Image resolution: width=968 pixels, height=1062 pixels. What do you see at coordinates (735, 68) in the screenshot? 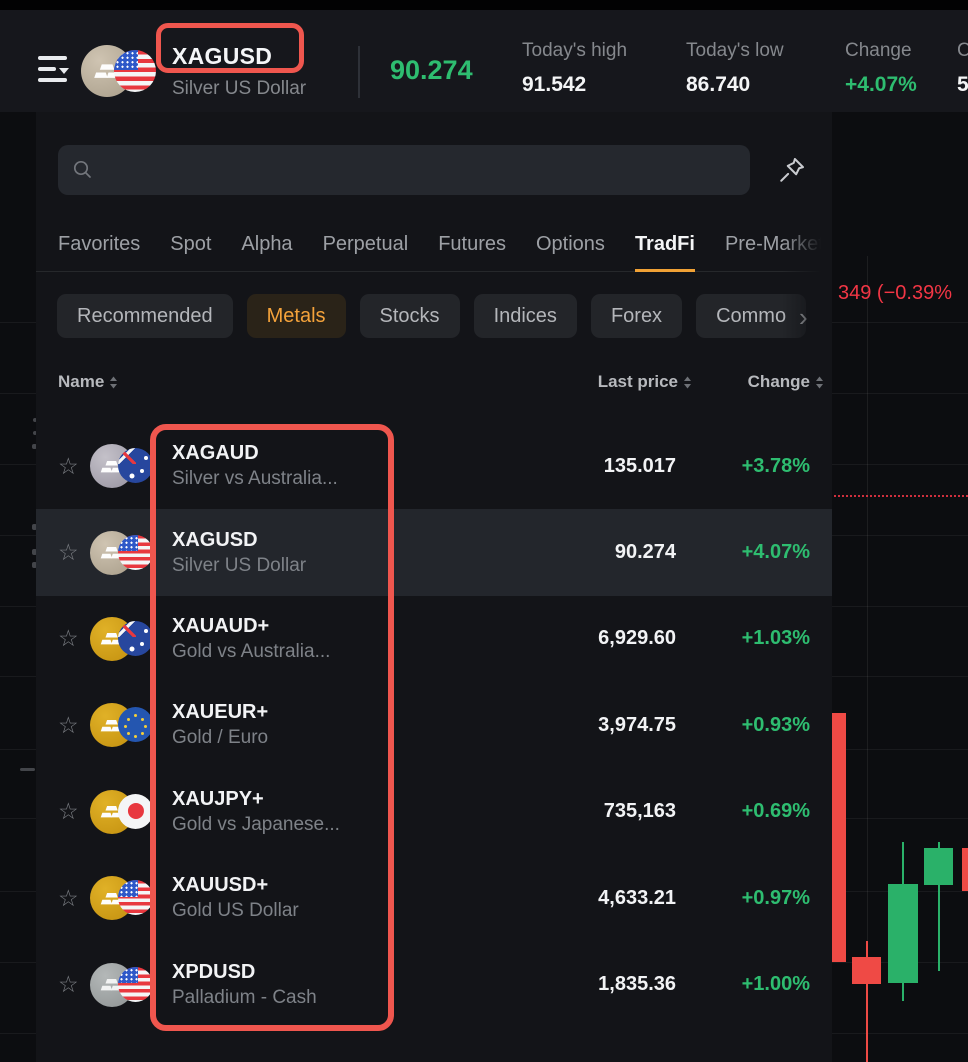
I see `todays-low-stat: Today's low 86.740` at bounding box center [735, 68].